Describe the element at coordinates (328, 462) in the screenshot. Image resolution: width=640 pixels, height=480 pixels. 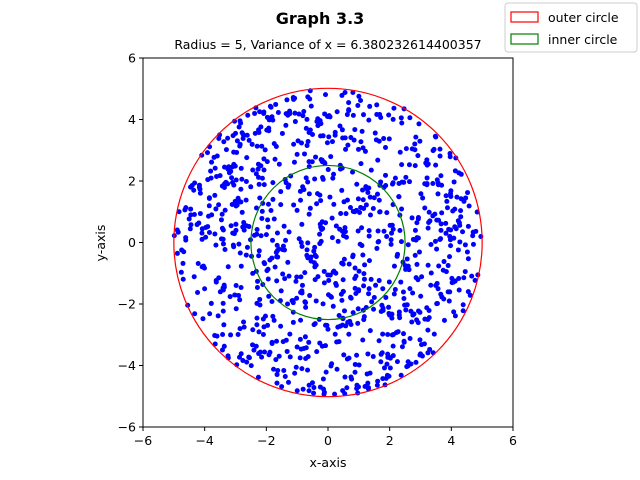
I see `x-axis-label: x-axis` at that location.